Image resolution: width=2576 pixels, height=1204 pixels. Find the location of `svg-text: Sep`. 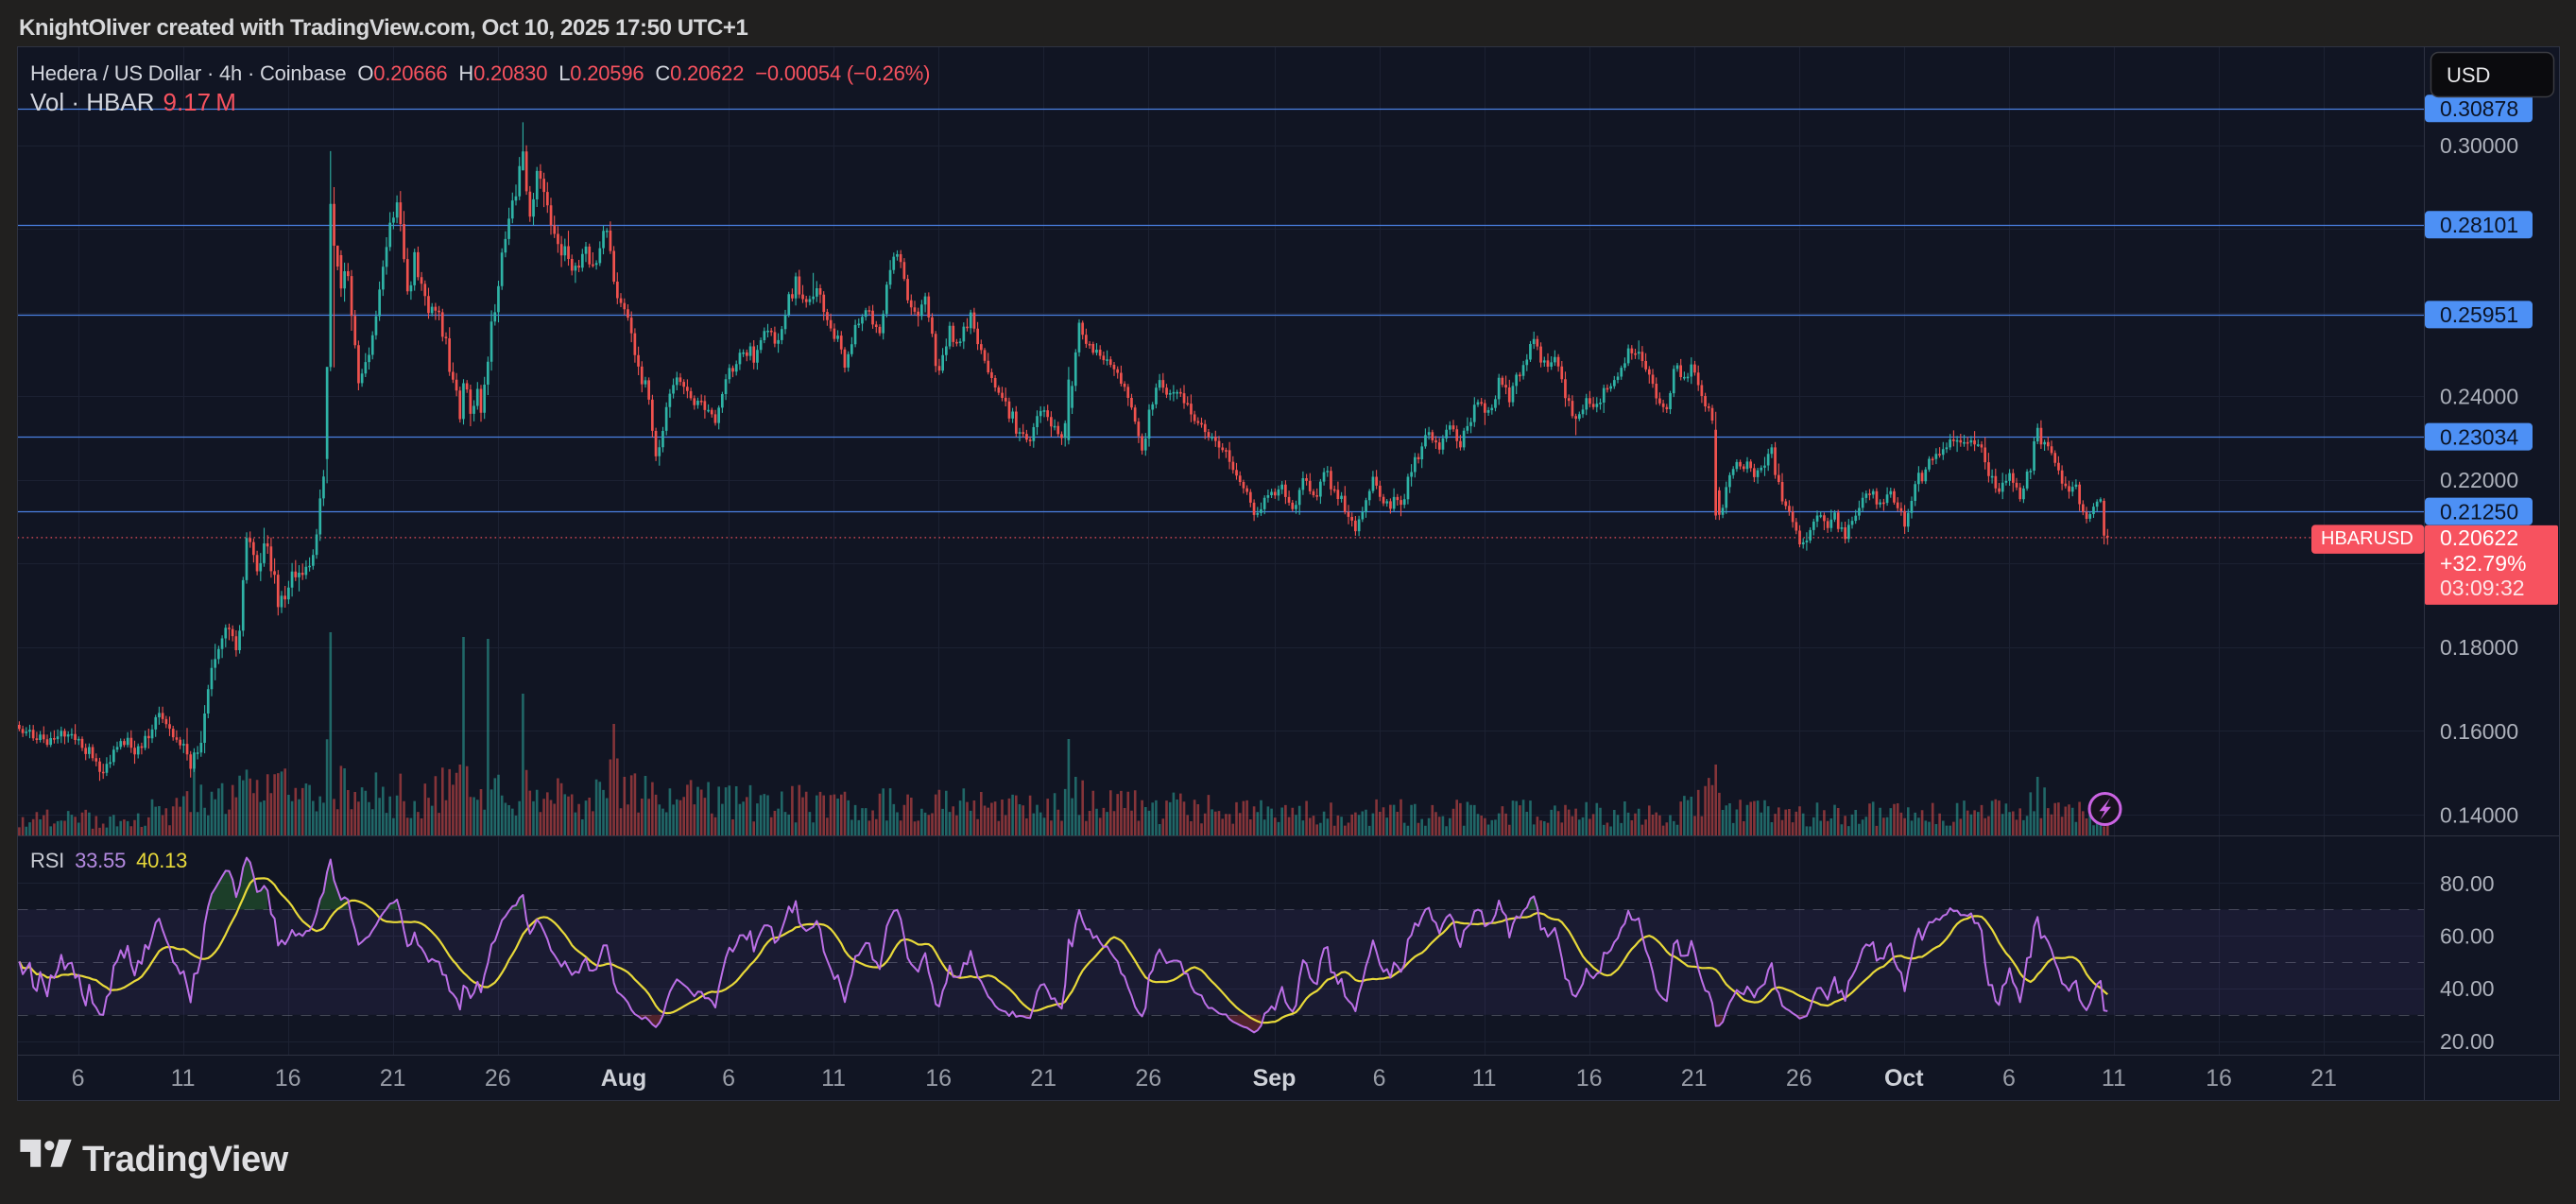

svg-text: Sep is located at coordinates (1275, 1078).